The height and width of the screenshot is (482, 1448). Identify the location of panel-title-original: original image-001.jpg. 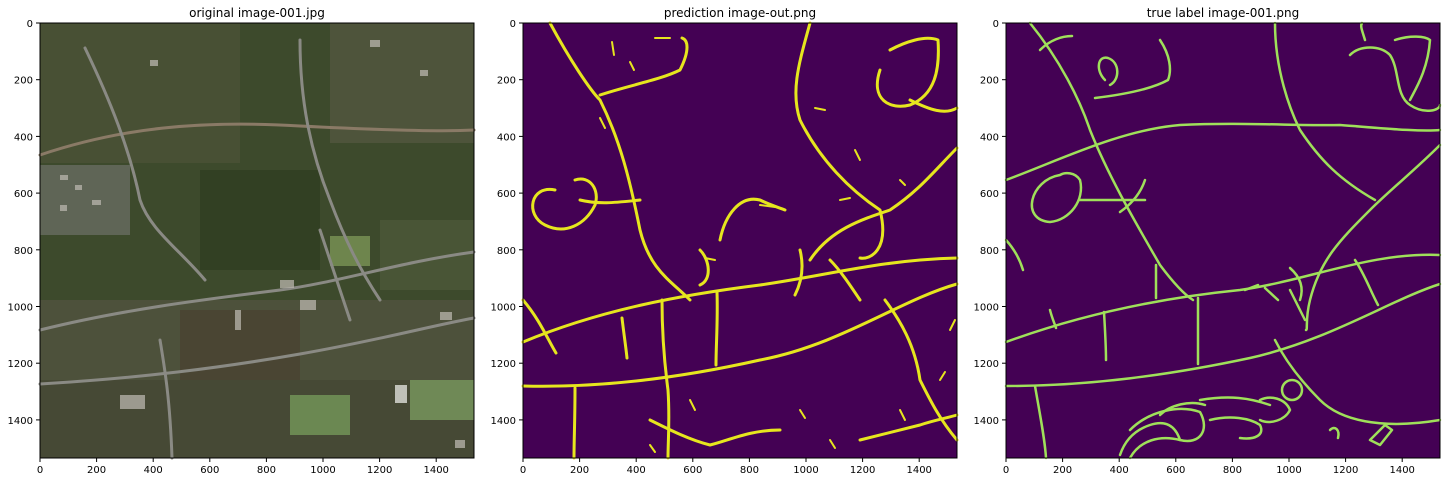
(257, 13).